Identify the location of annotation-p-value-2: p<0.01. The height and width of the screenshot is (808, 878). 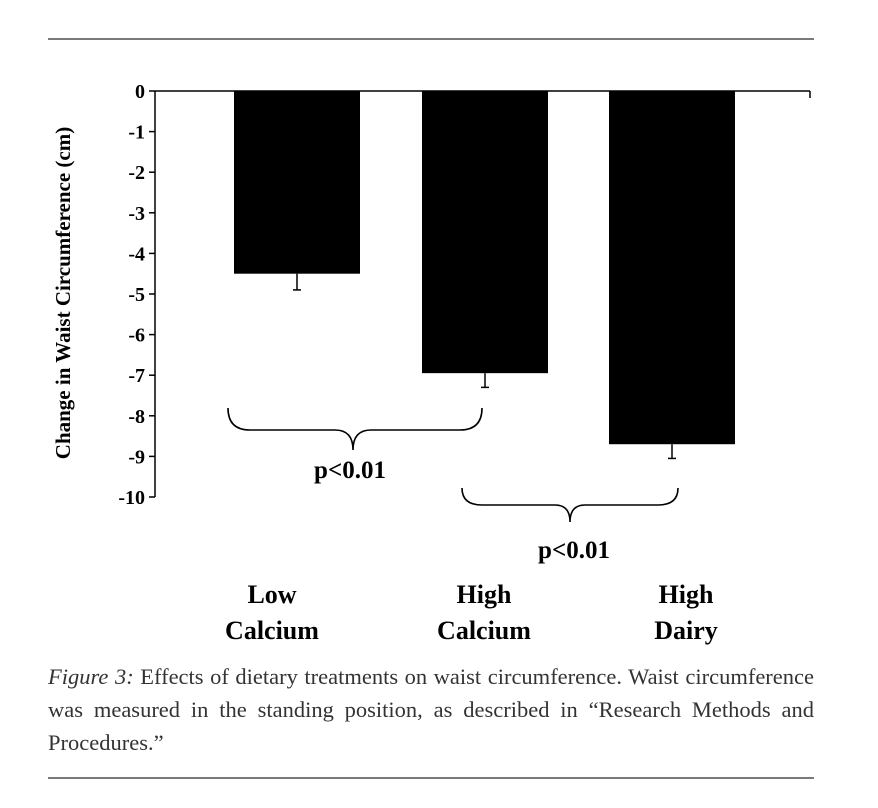
(574, 550).